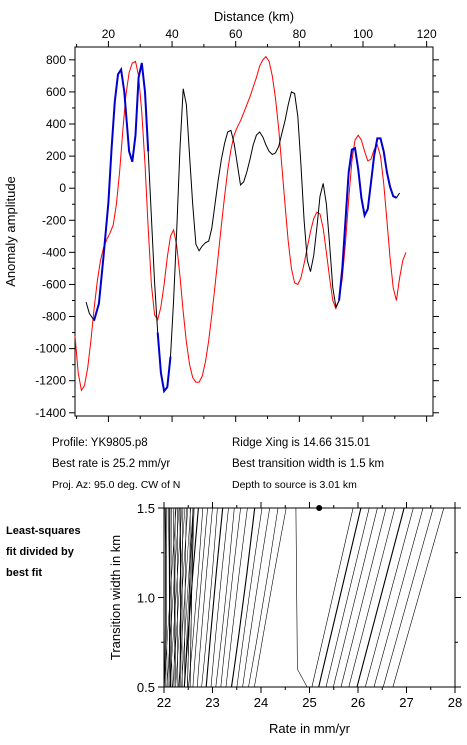 The width and height of the screenshot is (467, 745). I want to click on rate-tick-label: 23, so click(212, 702).